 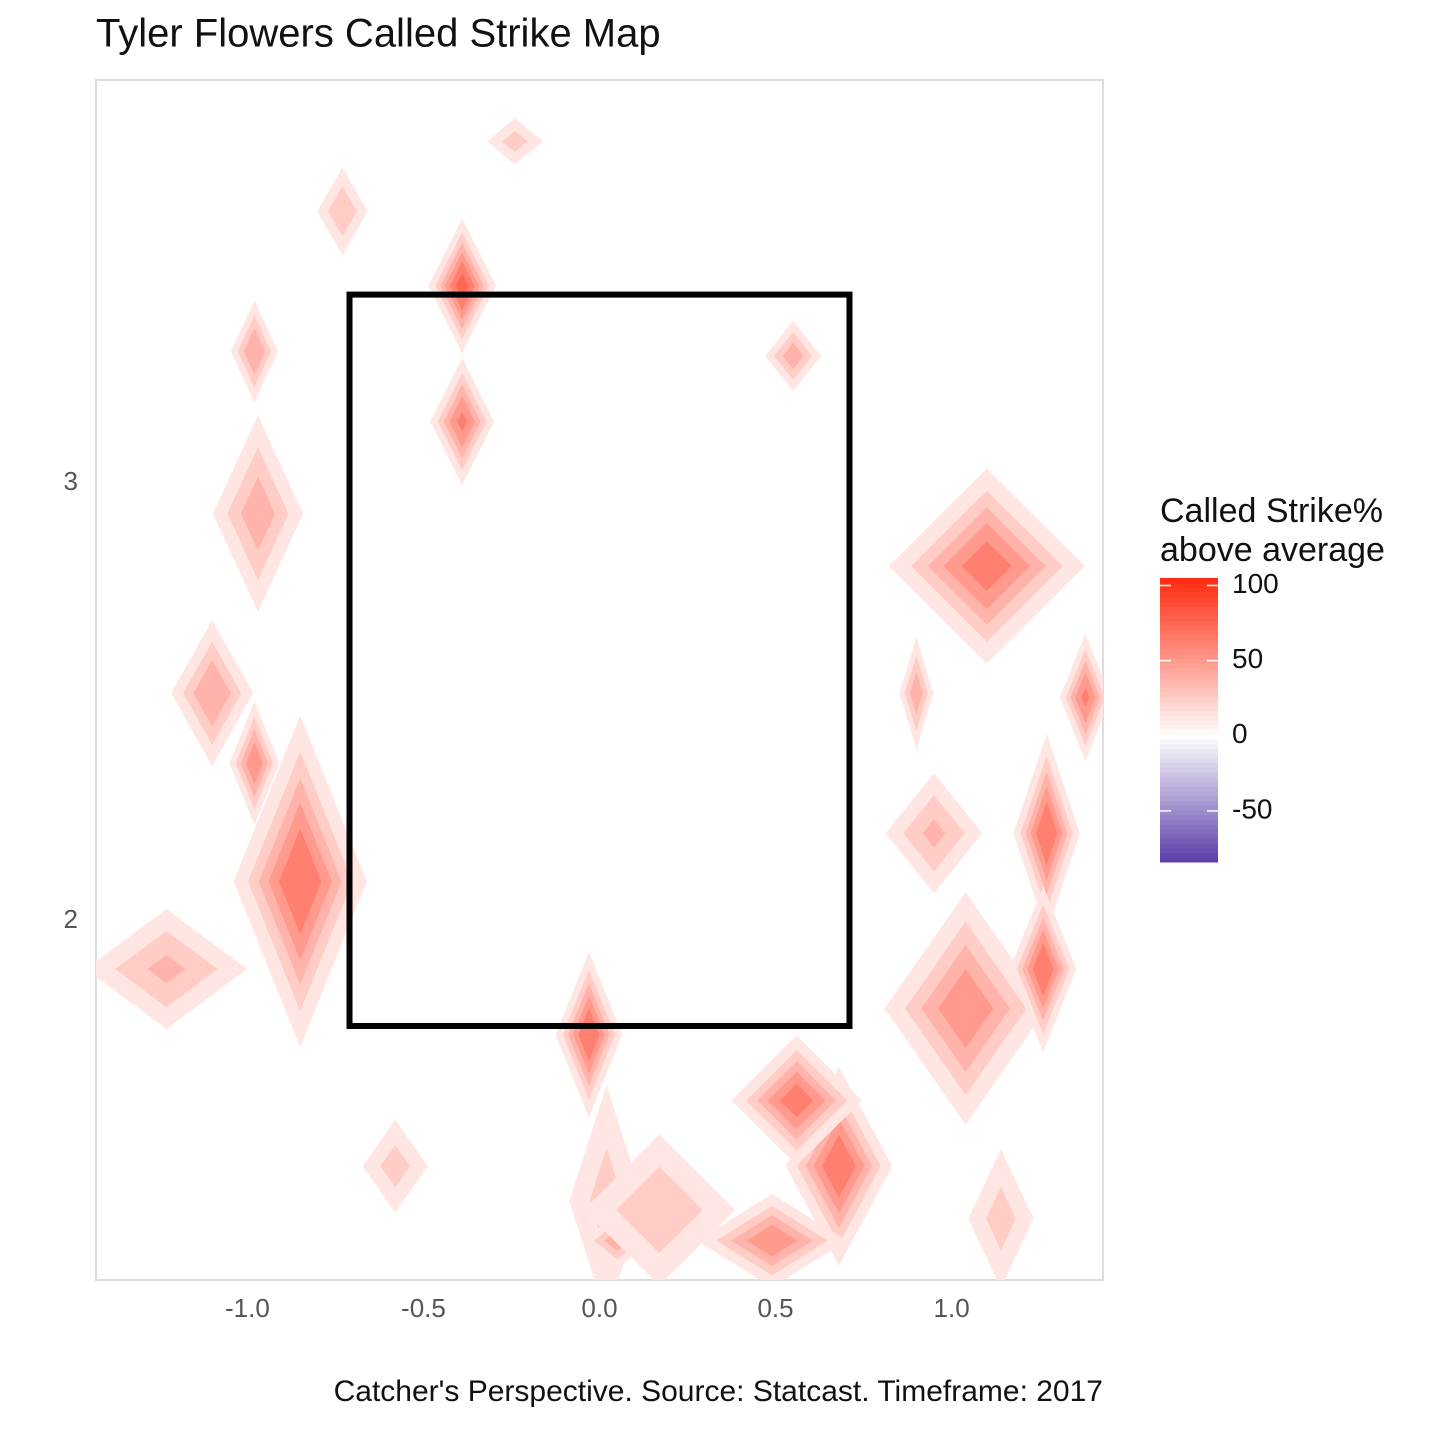 I want to click on x-tick-label: 0.0, so click(x=599, y=1308).